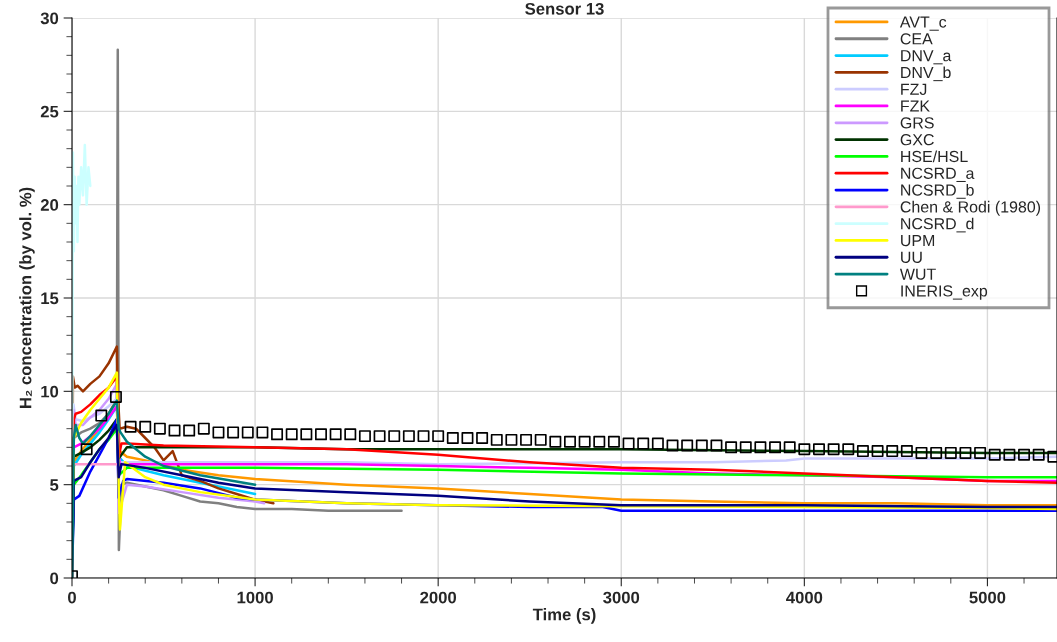 This screenshot has width=1057, height=642. What do you see at coordinates (621, 597) in the screenshot?
I see `x-tick-label: 3000` at bounding box center [621, 597].